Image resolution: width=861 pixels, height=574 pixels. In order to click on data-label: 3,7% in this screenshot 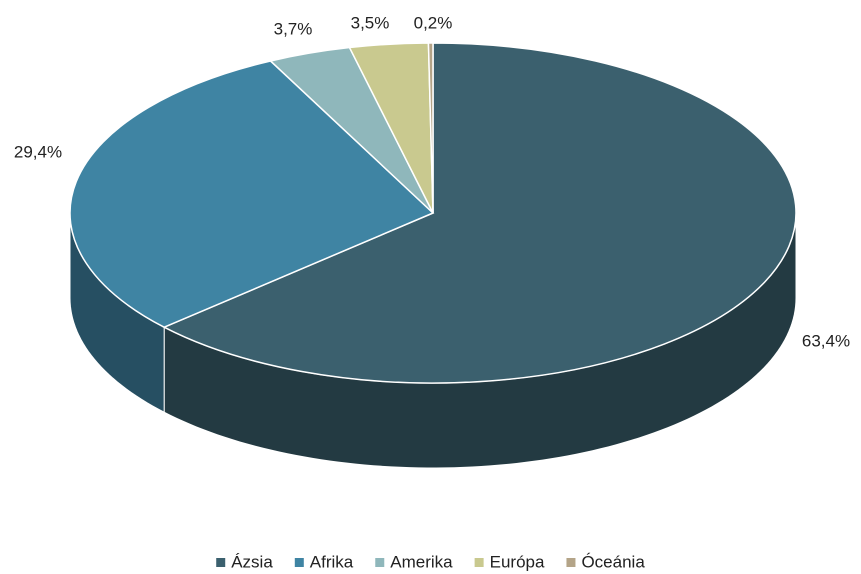, I will do `click(293, 28)`.